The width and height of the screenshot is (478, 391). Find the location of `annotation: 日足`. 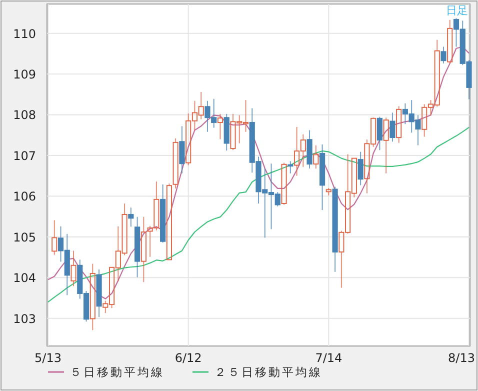

annotation: 日足 is located at coordinates (457, 10).